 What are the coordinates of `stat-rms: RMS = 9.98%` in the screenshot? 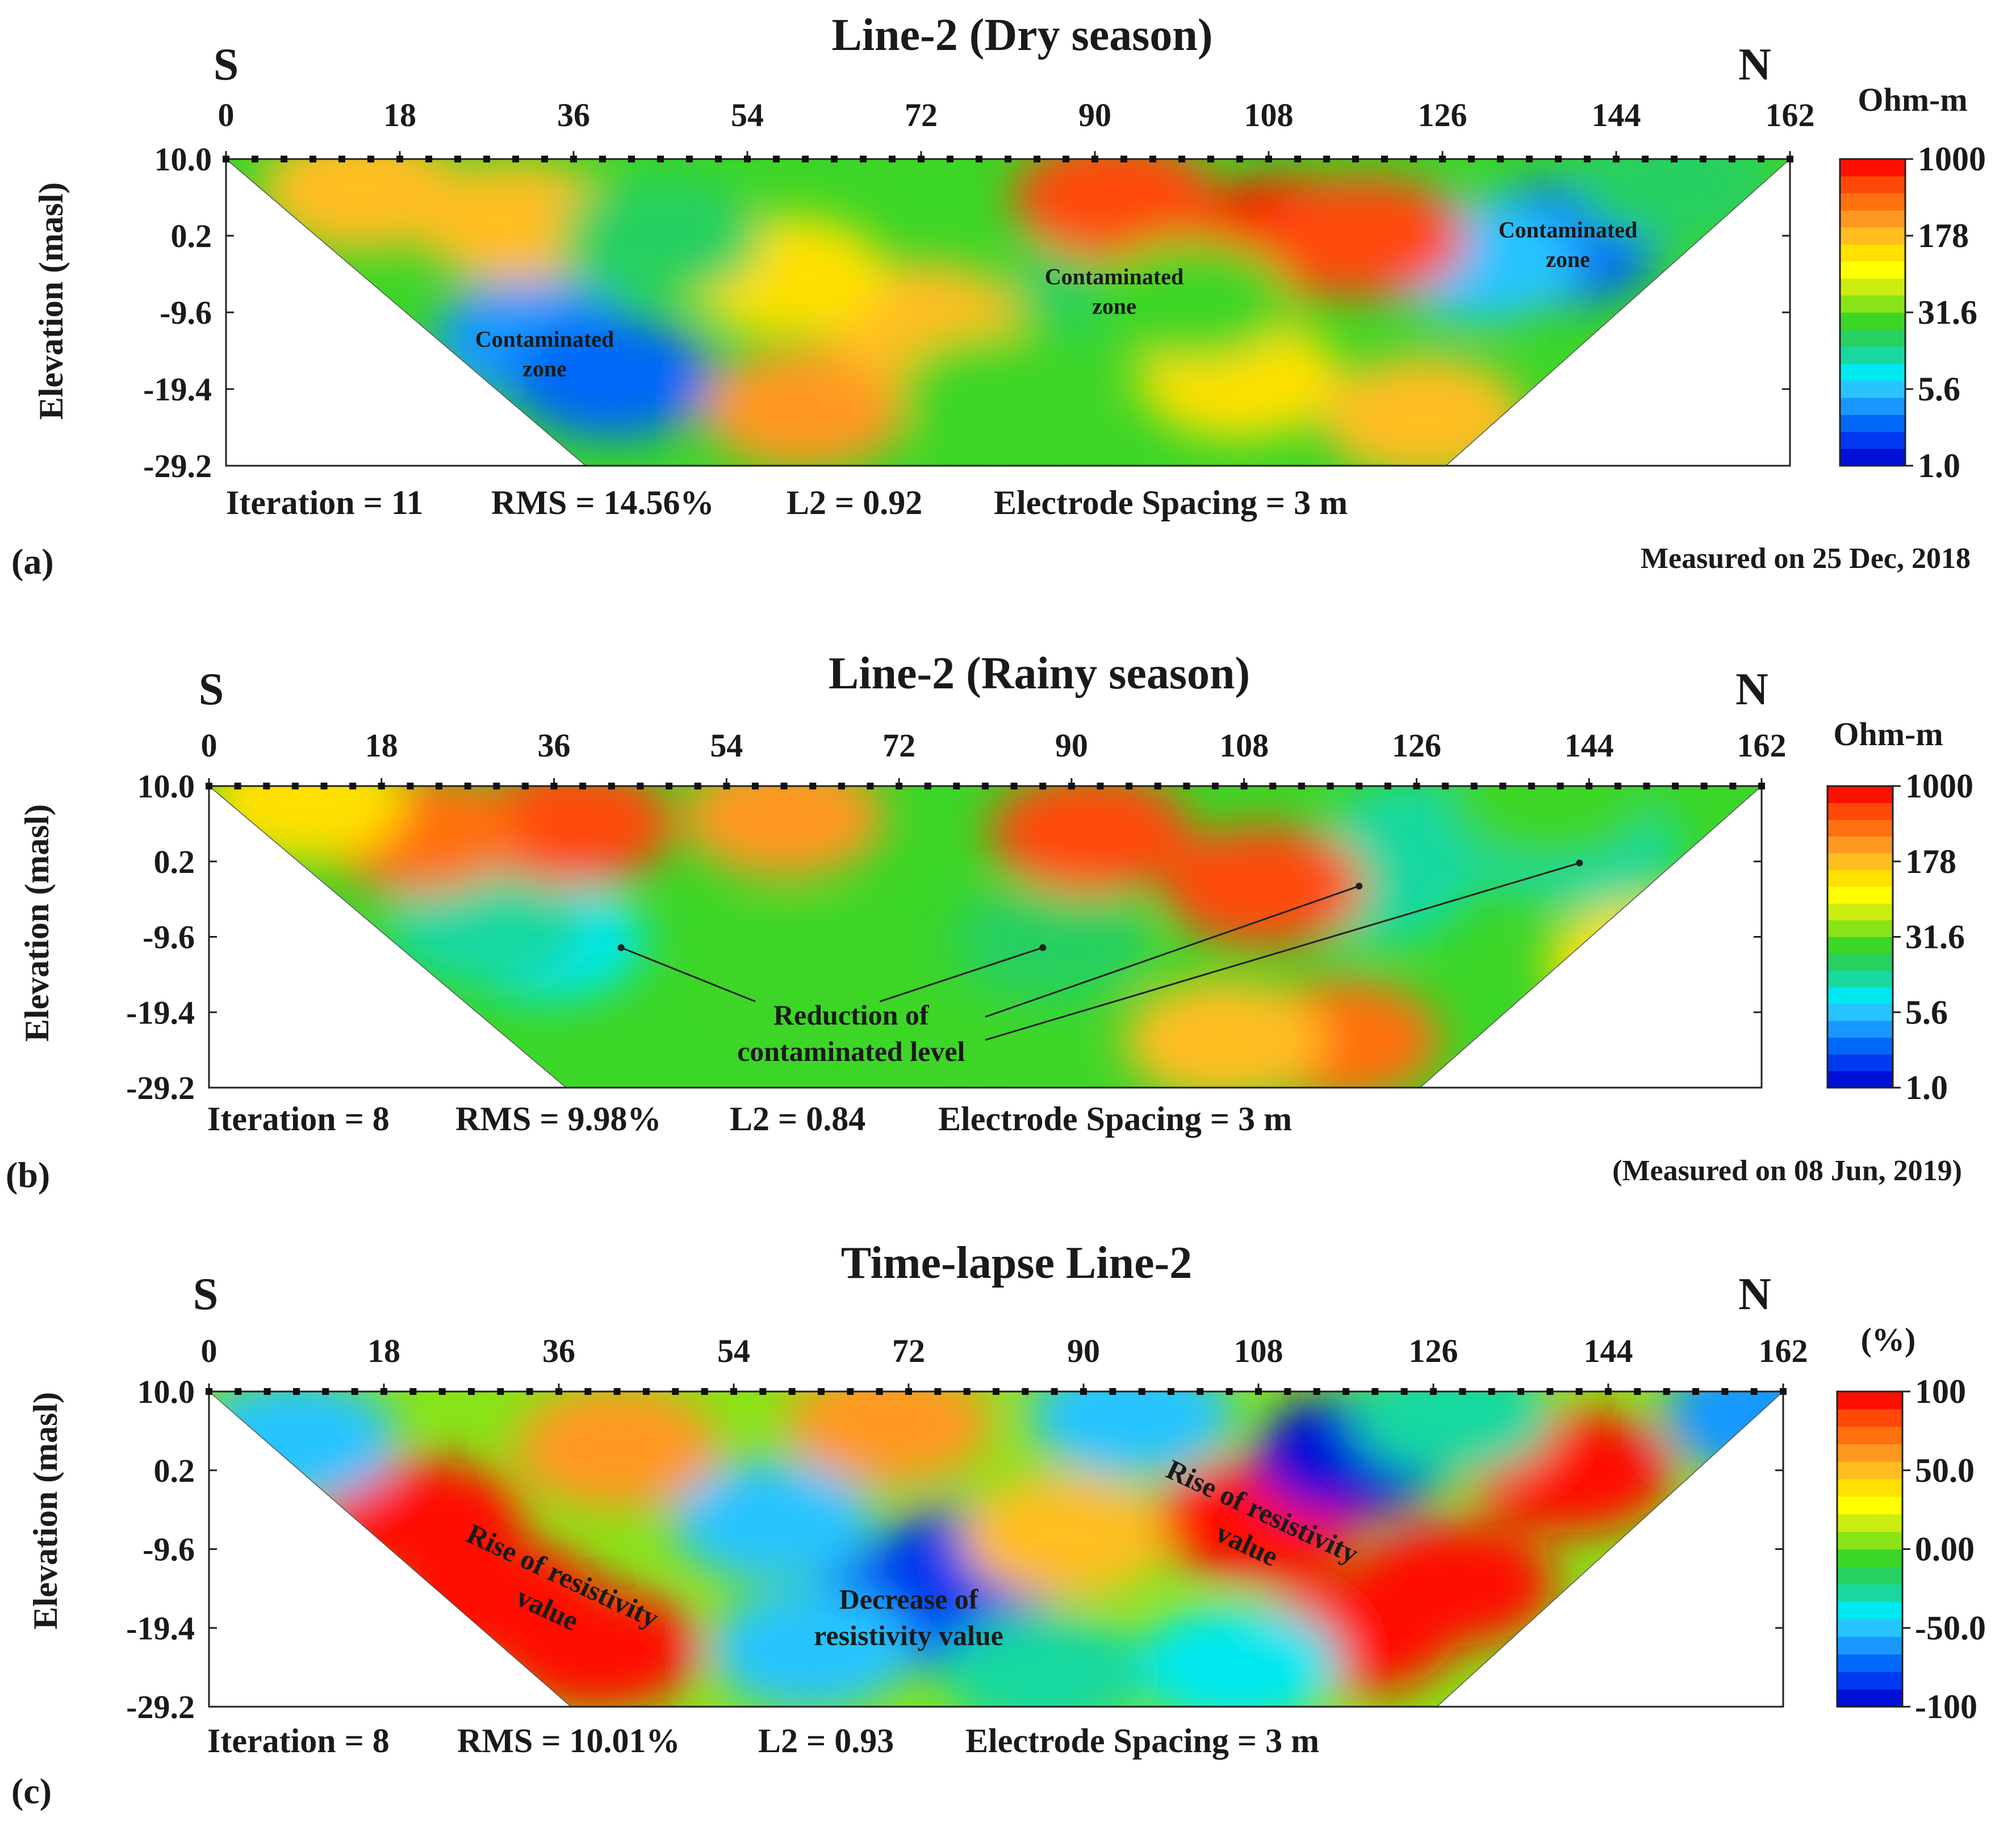 It's located at (558, 1119).